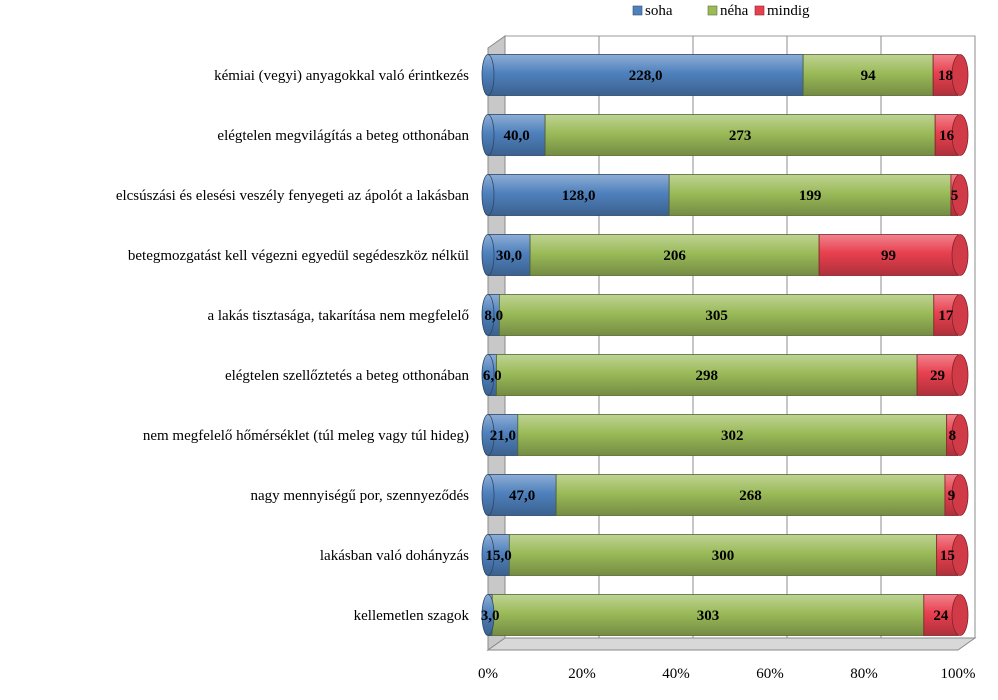 This screenshot has height=700, width=998. What do you see at coordinates (725, 195) in the screenshot?
I see `bar-row: 128,0 199 5` at bounding box center [725, 195].